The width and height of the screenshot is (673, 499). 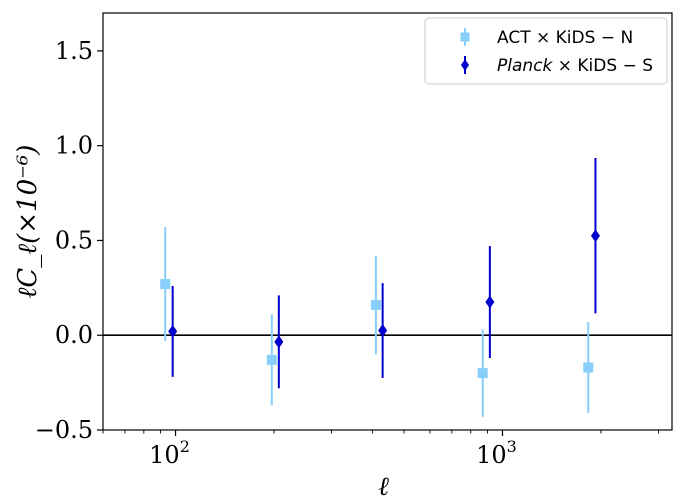 I want to click on legend-entry: Planck × KiDS − S, so click(x=556, y=66).